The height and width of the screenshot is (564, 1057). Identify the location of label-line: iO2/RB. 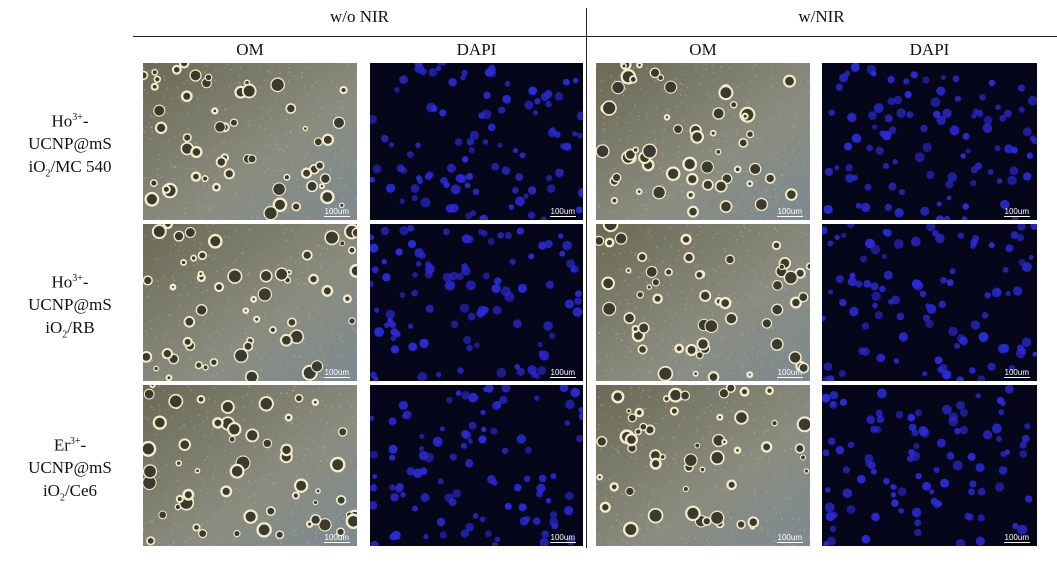
(70, 331).